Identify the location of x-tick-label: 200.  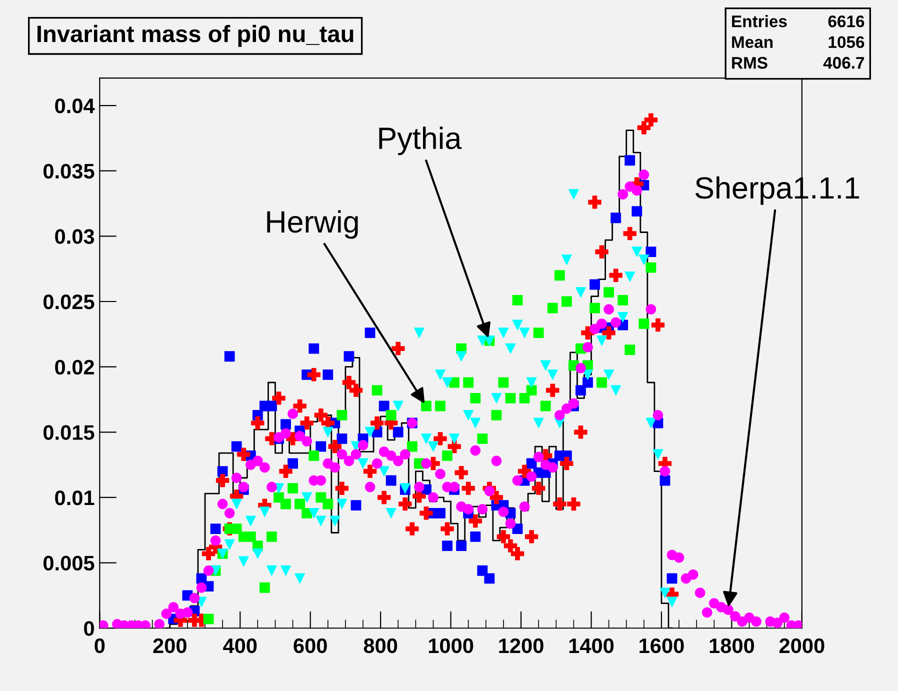
(169, 646).